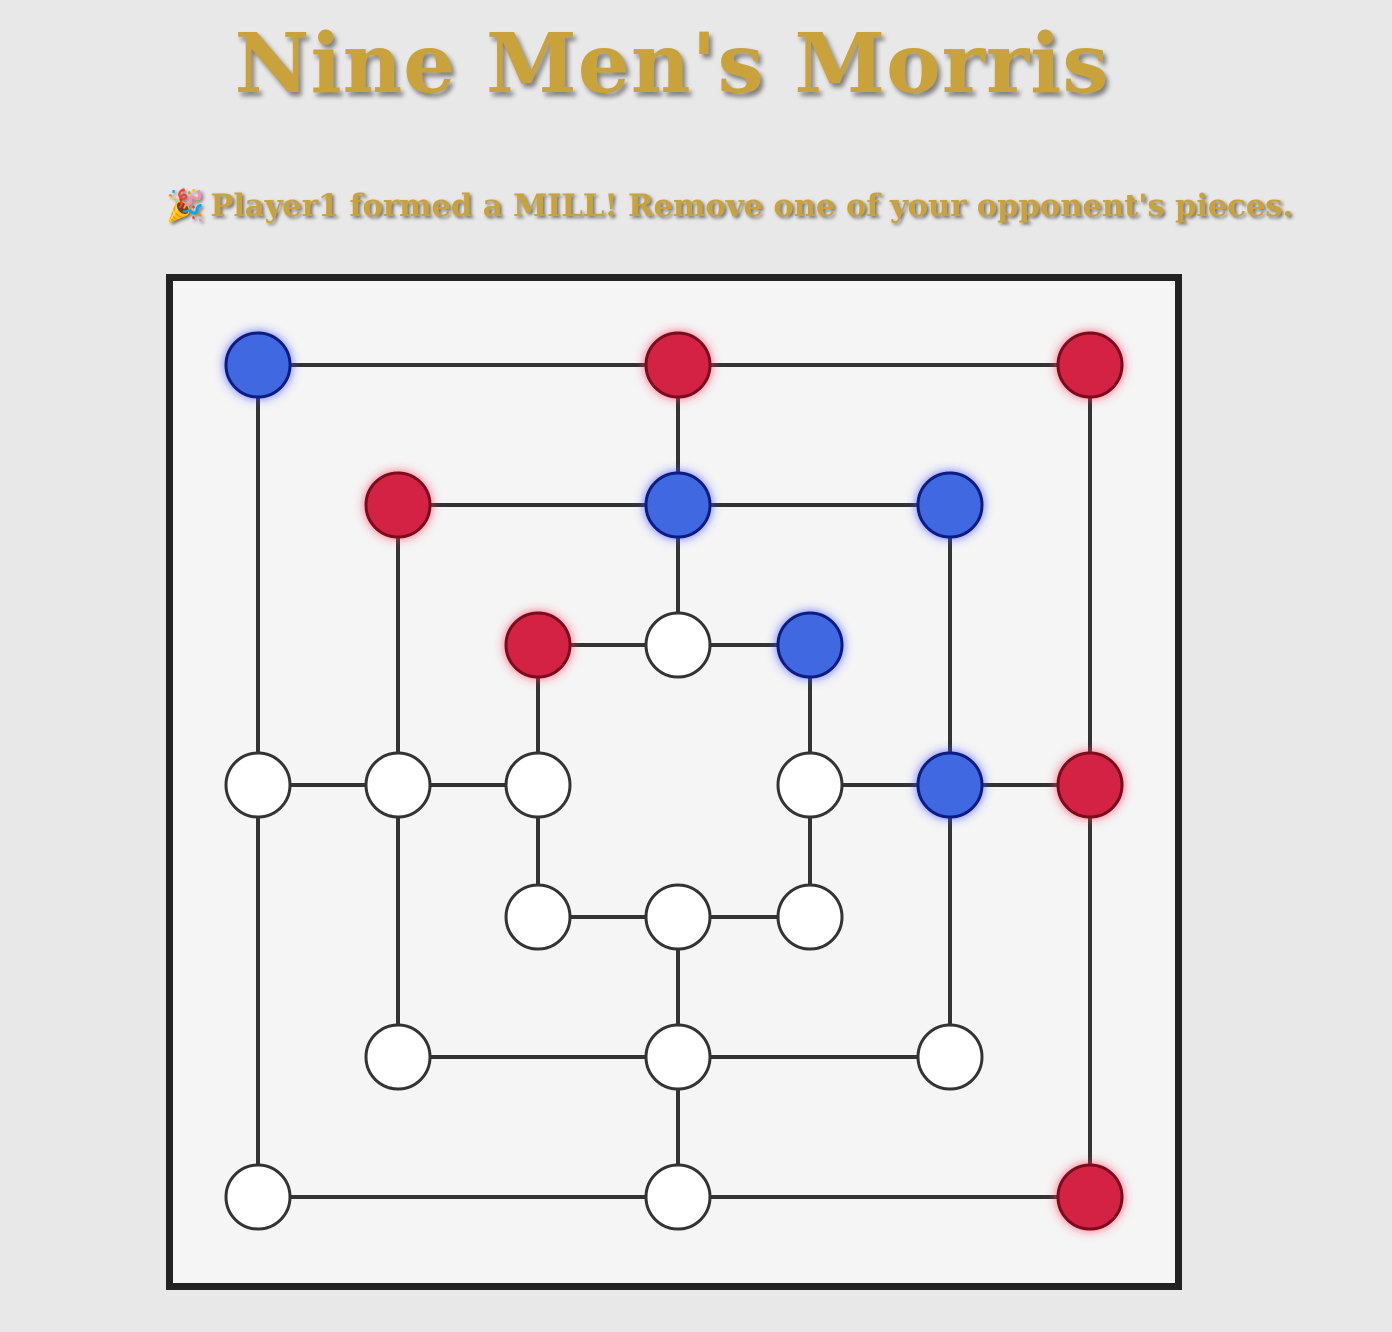  Describe the element at coordinates (678, 917) in the screenshot. I see `empty-point-d3` at that location.